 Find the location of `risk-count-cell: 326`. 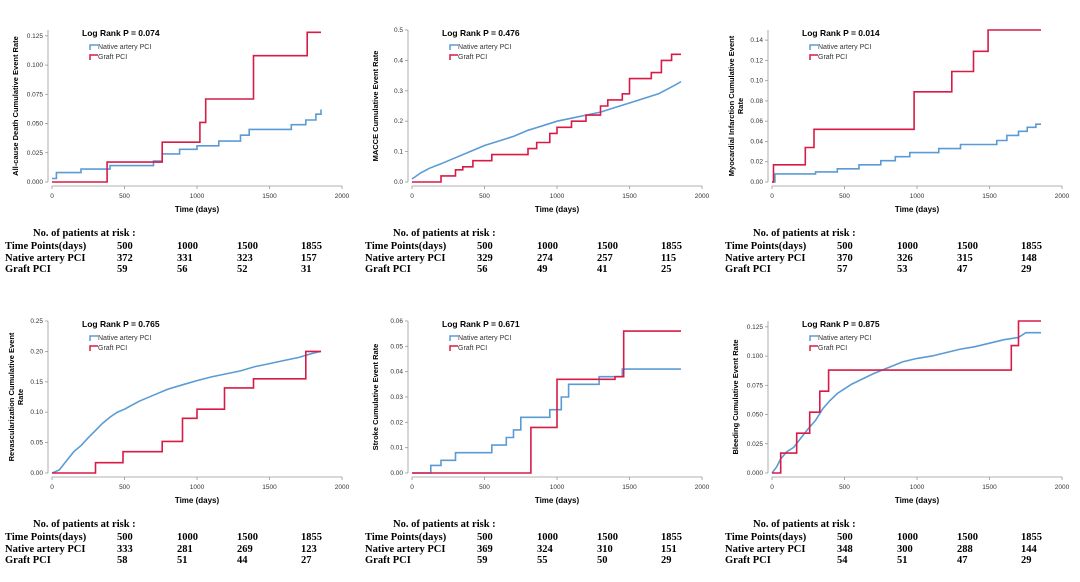

risk-count-cell: 326 is located at coordinates (905, 258).